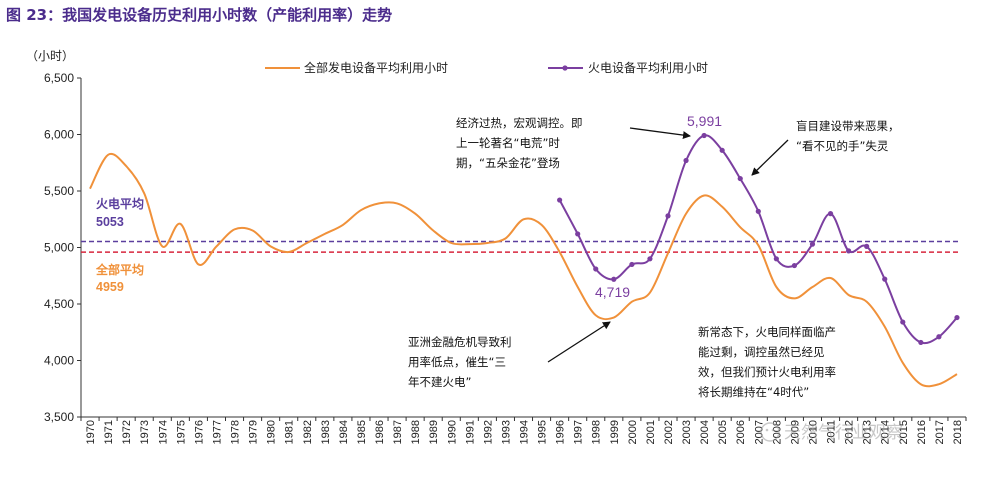  I want to click on x-tick-label: 2016, so click(922, 432).